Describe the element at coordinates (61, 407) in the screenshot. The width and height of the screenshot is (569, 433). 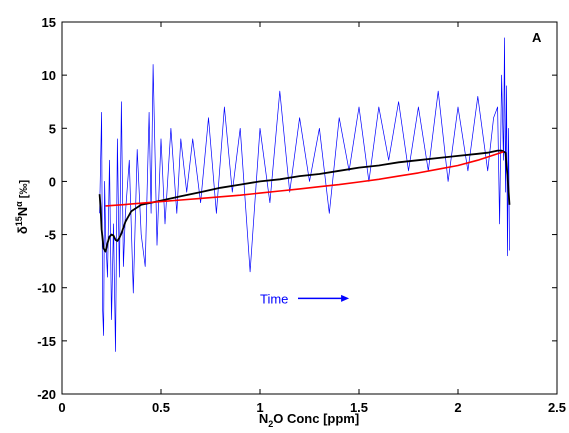
I see `x-tick-label: 0` at that location.